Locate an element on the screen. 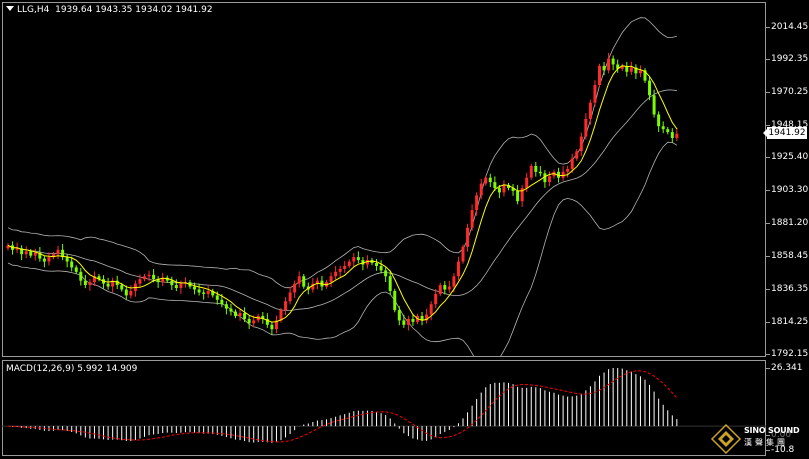 This screenshot has width=809, height=459. macd-axis-label: -10.8 is located at coordinates (783, 450).